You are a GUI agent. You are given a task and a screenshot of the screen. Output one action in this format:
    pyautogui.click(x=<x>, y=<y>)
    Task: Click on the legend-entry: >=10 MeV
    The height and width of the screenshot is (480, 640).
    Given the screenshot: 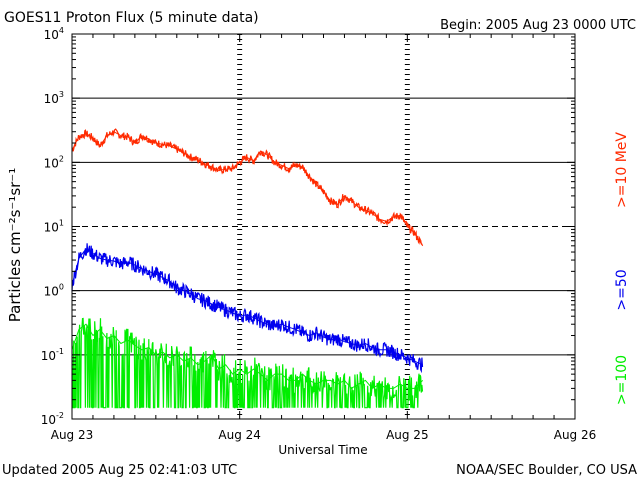 What is the action you would take?
    pyautogui.click(x=622, y=170)
    